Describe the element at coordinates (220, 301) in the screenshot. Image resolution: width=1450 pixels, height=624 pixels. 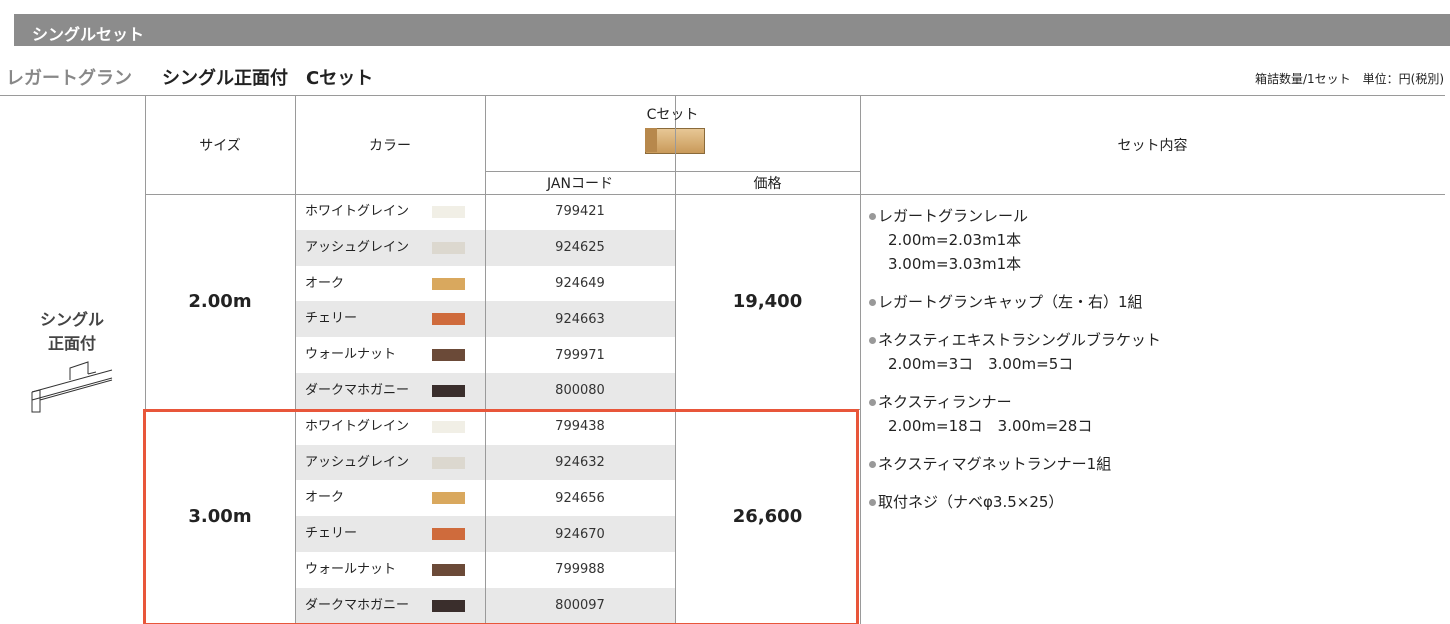
I see `size: 2.00m` at that location.